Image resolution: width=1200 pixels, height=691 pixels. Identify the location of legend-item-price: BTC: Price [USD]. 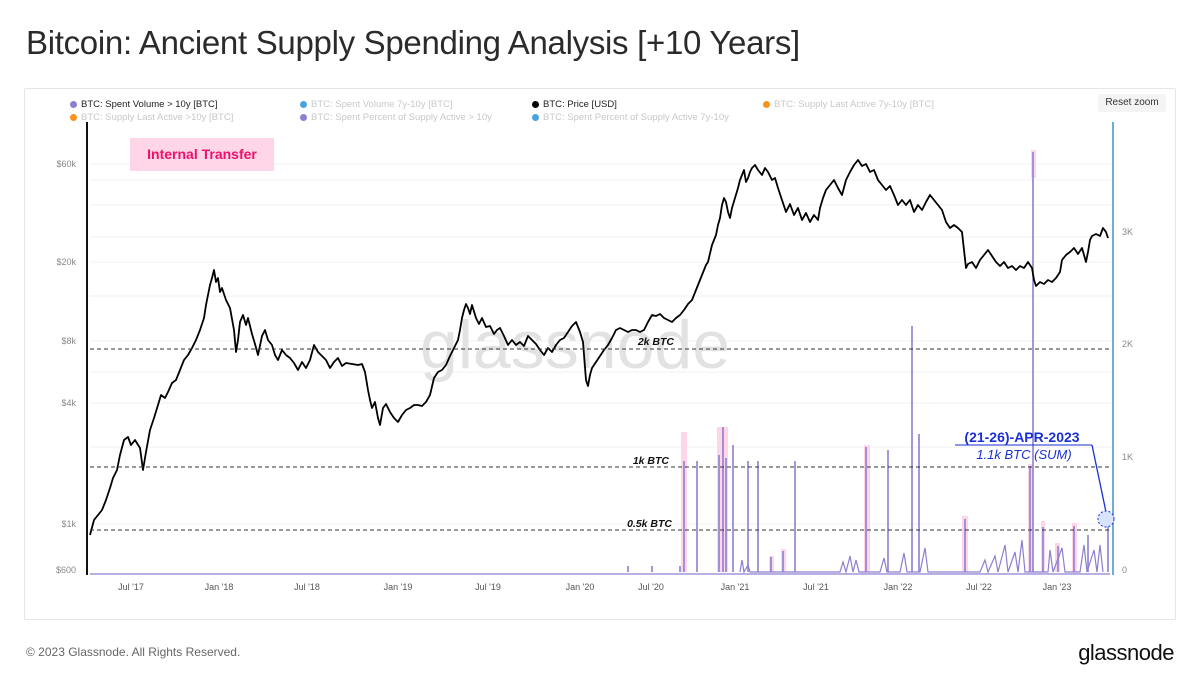
(574, 104).